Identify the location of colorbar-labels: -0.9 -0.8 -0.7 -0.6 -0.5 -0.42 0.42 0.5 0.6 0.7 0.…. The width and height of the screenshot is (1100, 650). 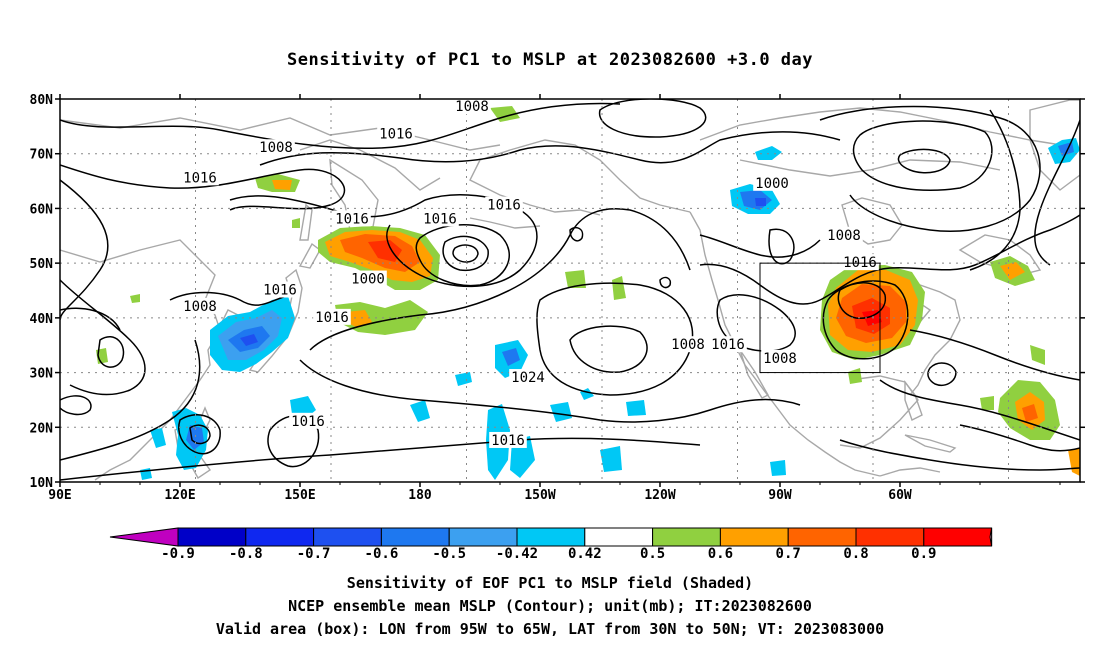
(548, 554).